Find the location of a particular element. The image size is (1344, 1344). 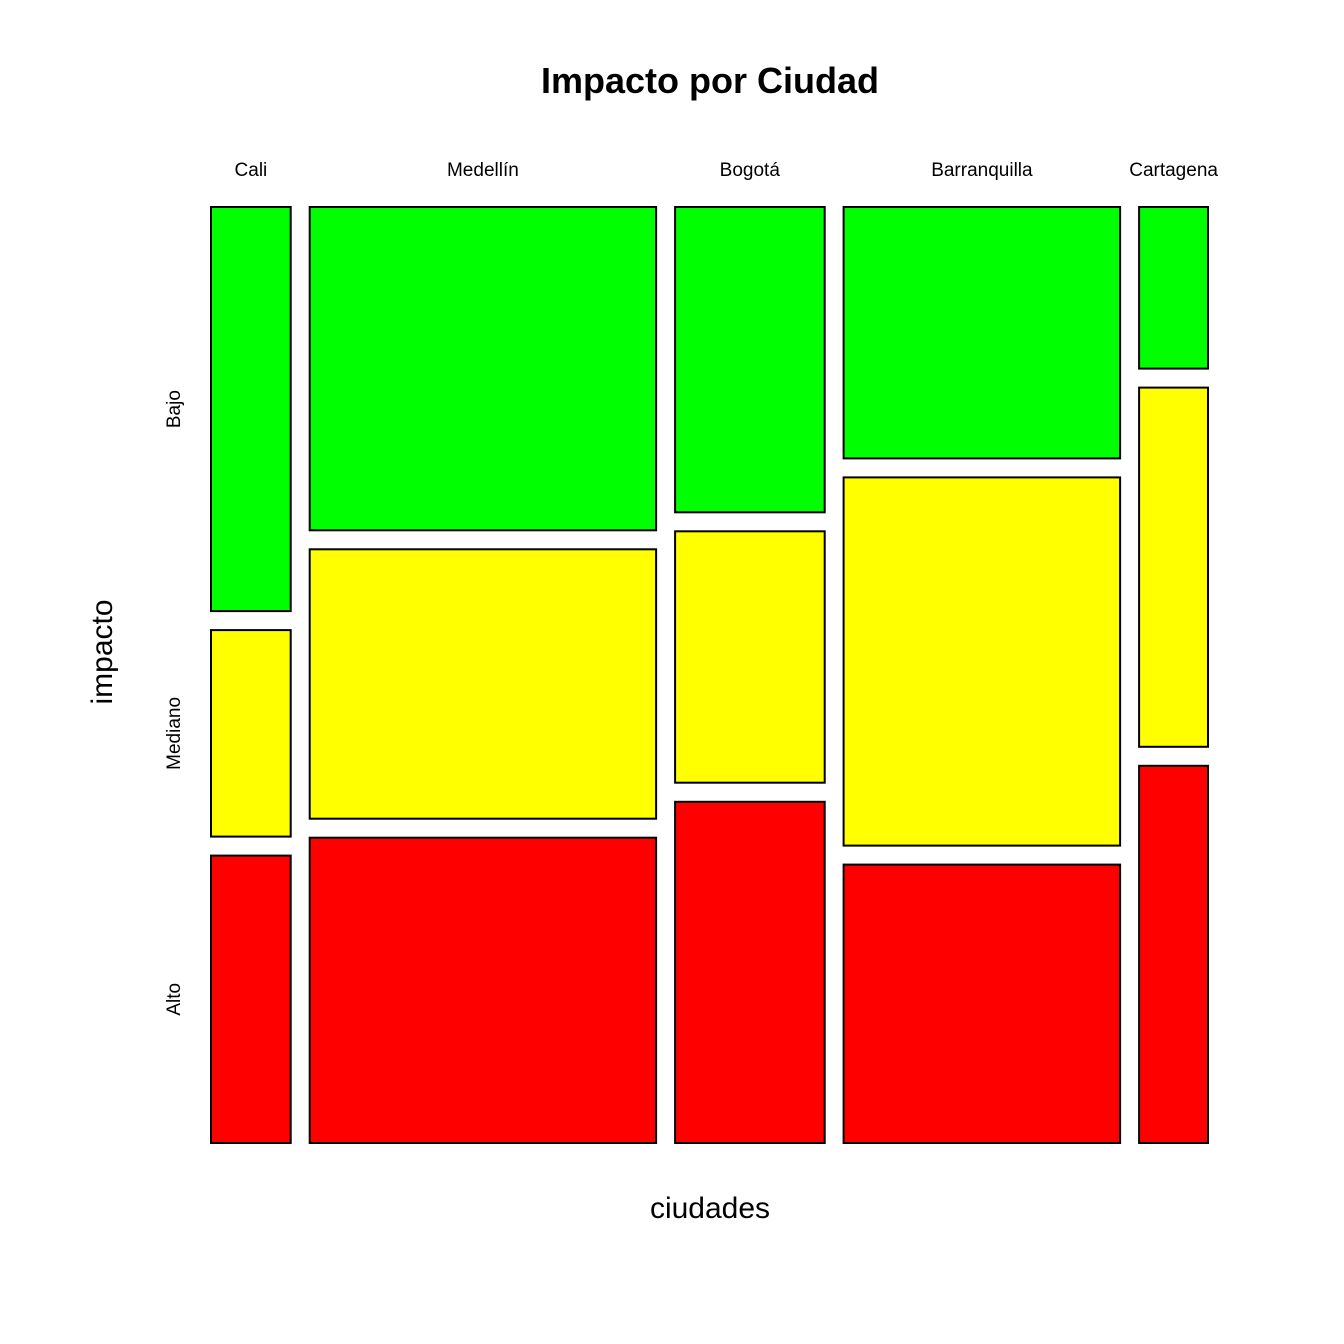

level-label-alto: Alto is located at coordinates (174, 999).